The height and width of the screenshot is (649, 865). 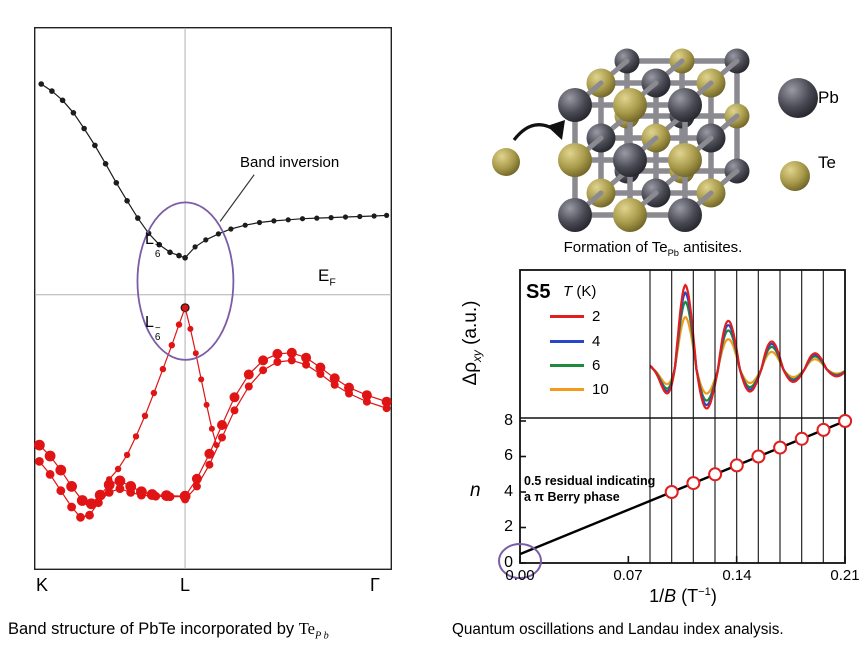 What do you see at coordinates (628, 575) in the screenshot?
I see `xtick-0.07: 0.07` at bounding box center [628, 575].